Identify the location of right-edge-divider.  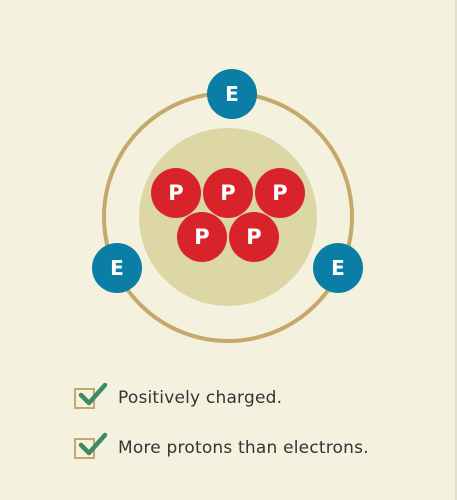
(456, 250).